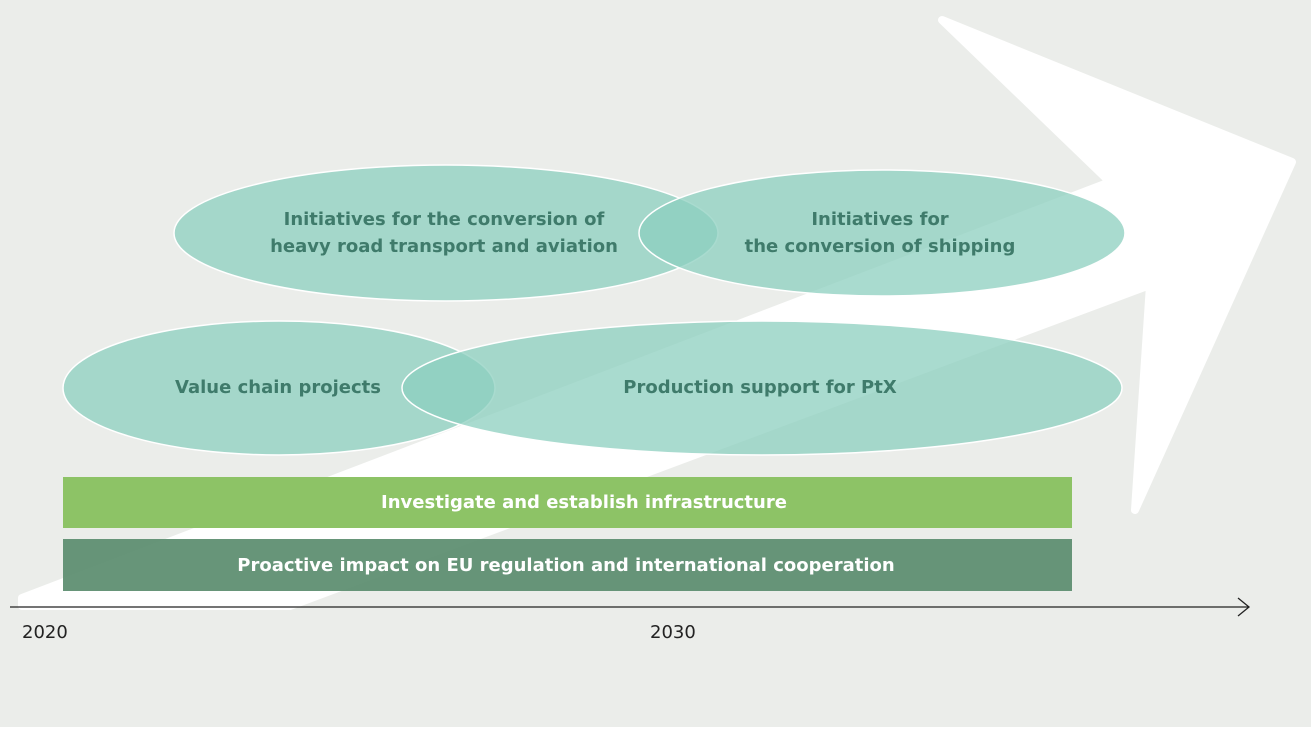 Image resolution: width=1311 pixels, height=733 pixels. Describe the element at coordinates (444, 246) in the screenshot. I see `ellipse-label: heavy road transport and aviation` at that location.